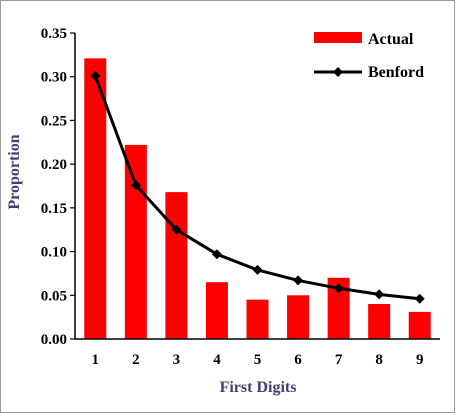 The width and height of the screenshot is (457, 415). What do you see at coordinates (217, 360) in the screenshot?
I see `x-tick-label: 4` at bounding box center [217, 360].